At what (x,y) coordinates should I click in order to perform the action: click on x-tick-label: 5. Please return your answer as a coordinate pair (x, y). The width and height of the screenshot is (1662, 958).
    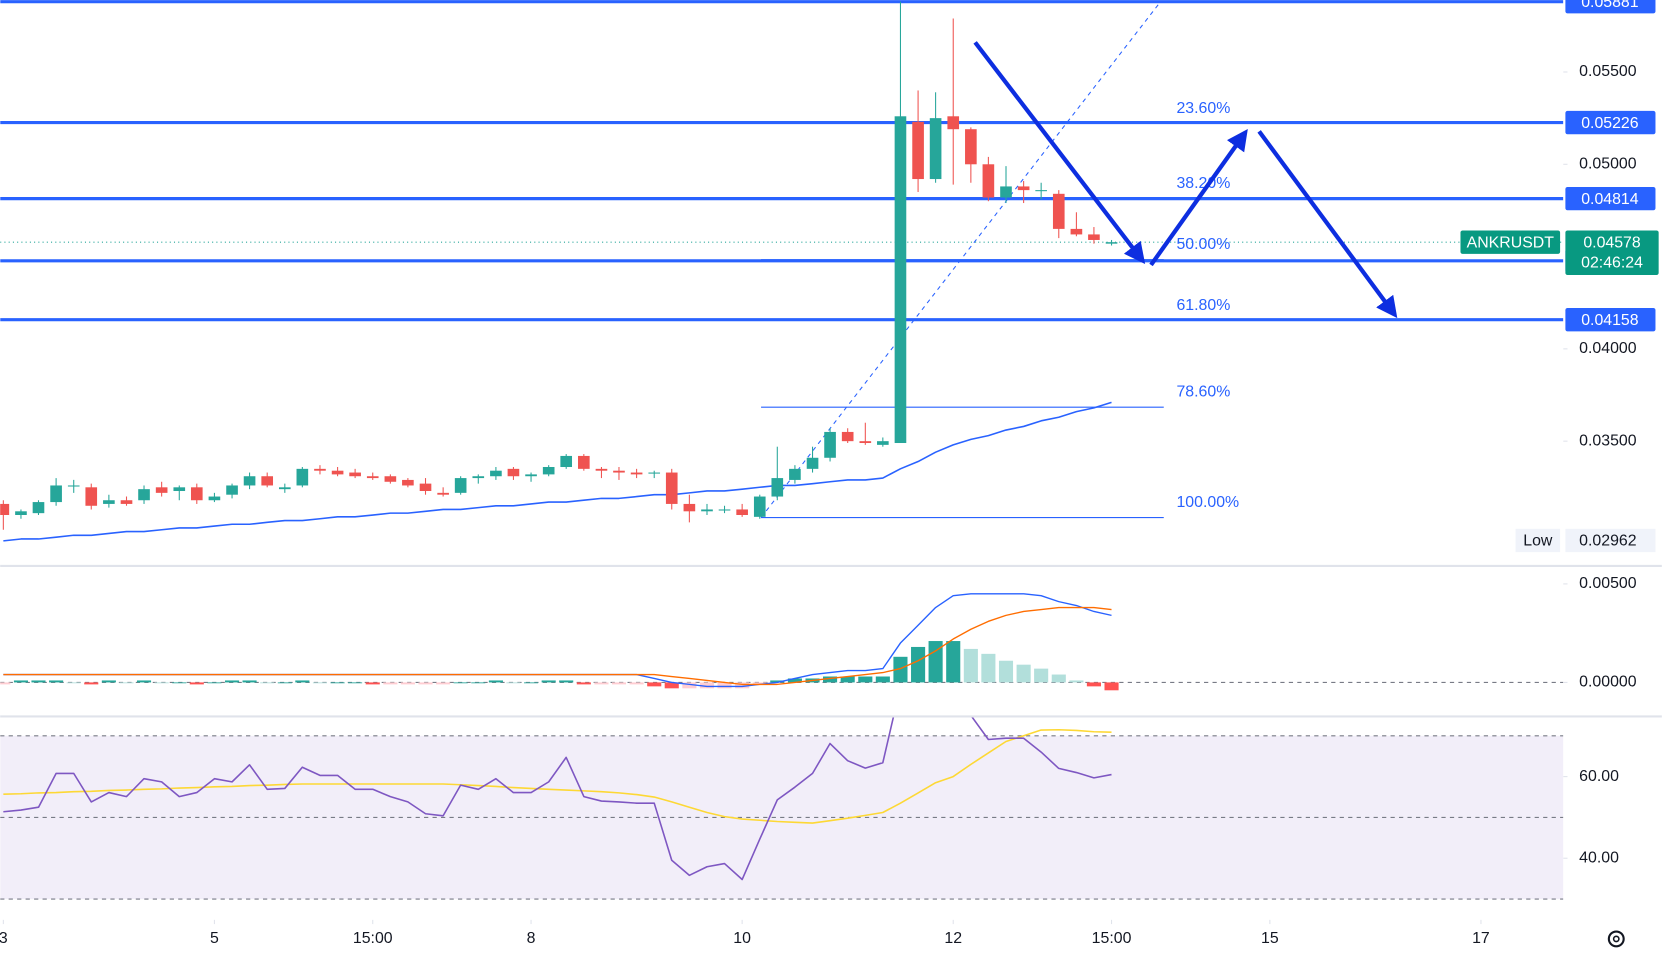
    Looking at the image, I should click on (214, 938).